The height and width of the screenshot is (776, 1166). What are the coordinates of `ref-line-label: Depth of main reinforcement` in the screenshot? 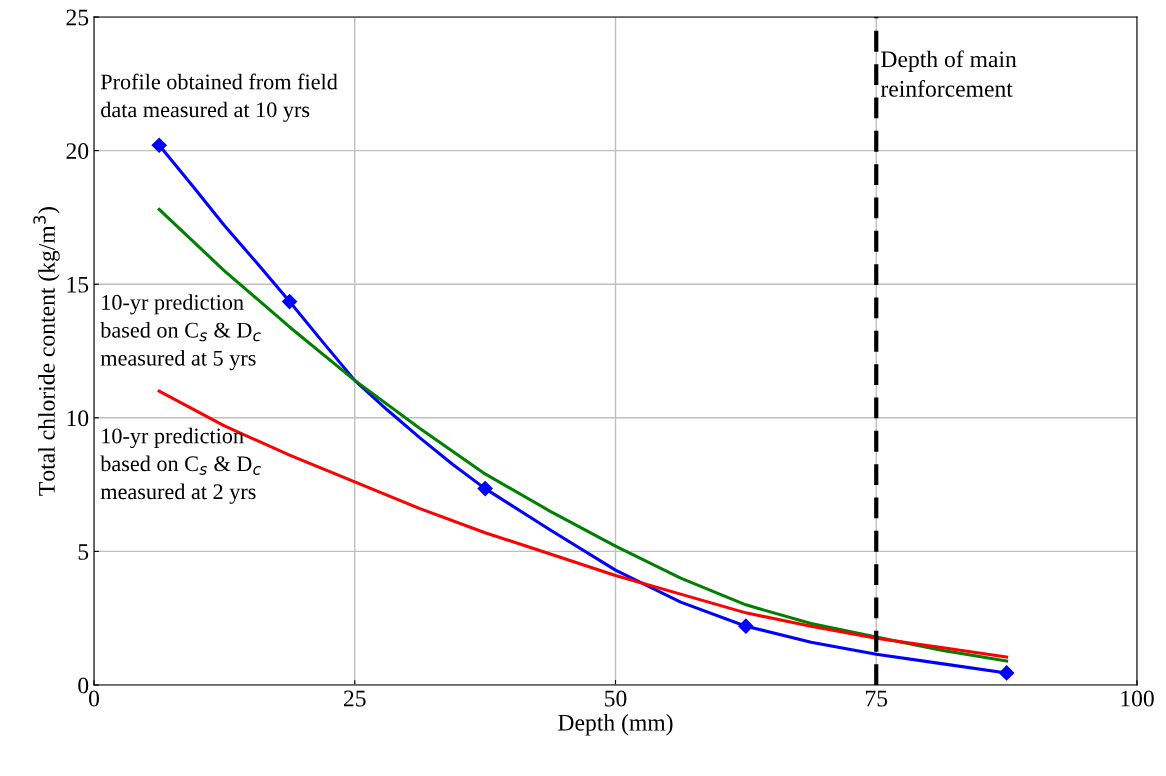 It's located at (948, 73).